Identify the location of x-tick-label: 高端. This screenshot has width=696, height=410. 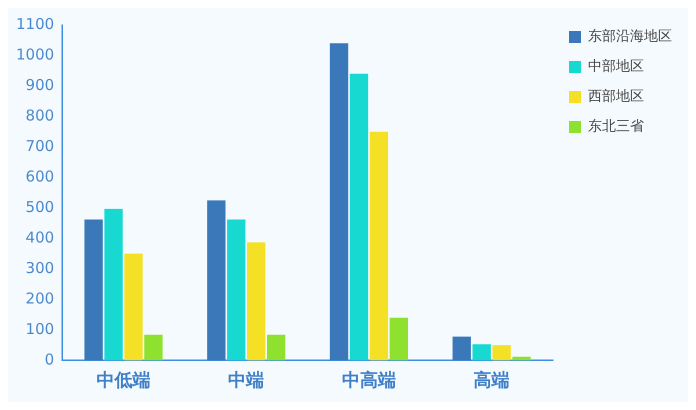
(492, 380).